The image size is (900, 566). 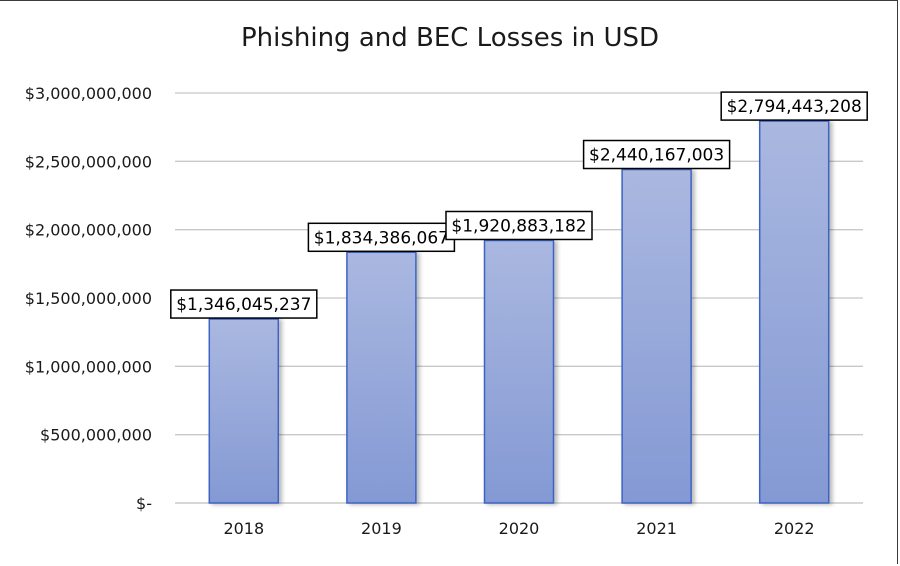 I want to click on x-tick-label: 2019, so click(x=381, y=528).